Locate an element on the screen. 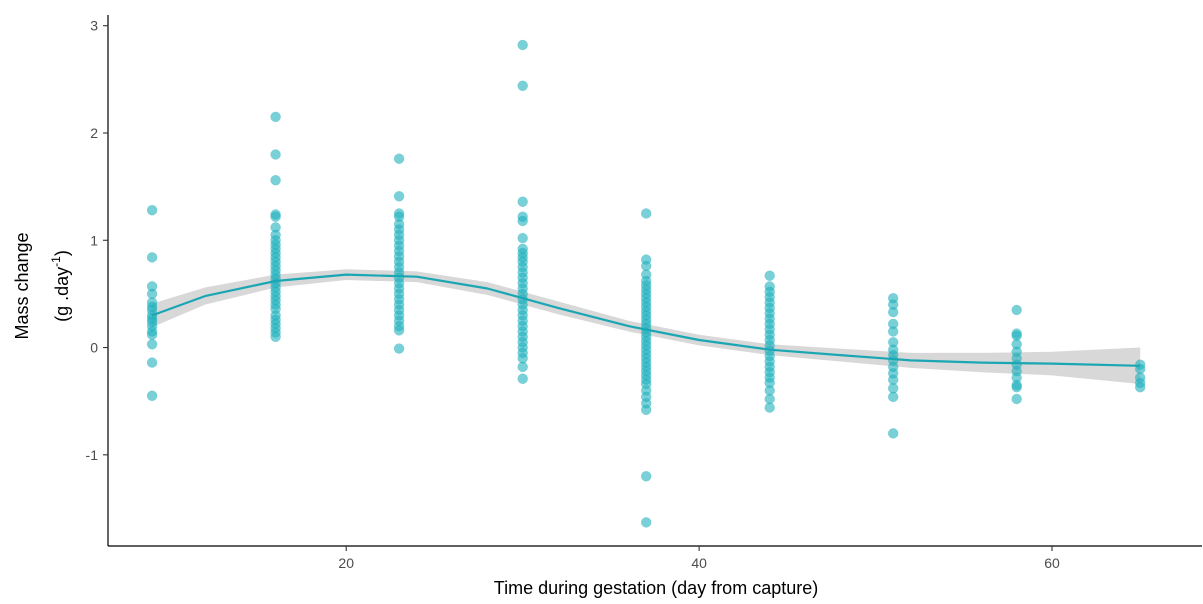 The height and width of the screenshot is (604, 1203). y-axis-title-units: (g .day-1) is located at coordinates (60, 286).